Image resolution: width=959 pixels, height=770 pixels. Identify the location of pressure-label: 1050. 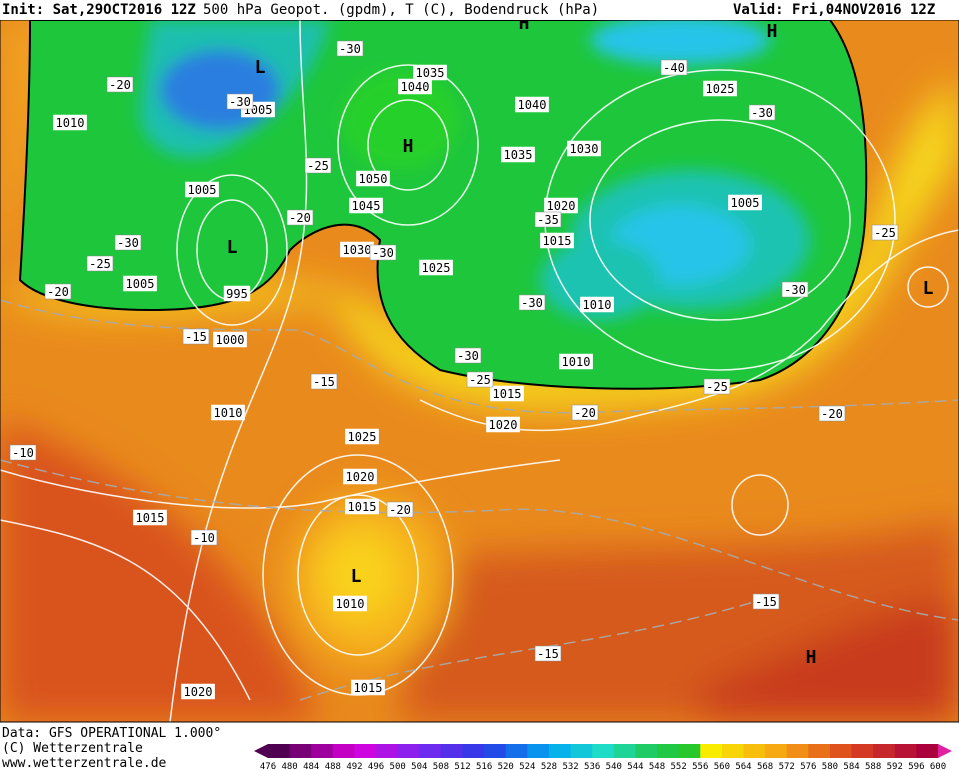
(373, 179).